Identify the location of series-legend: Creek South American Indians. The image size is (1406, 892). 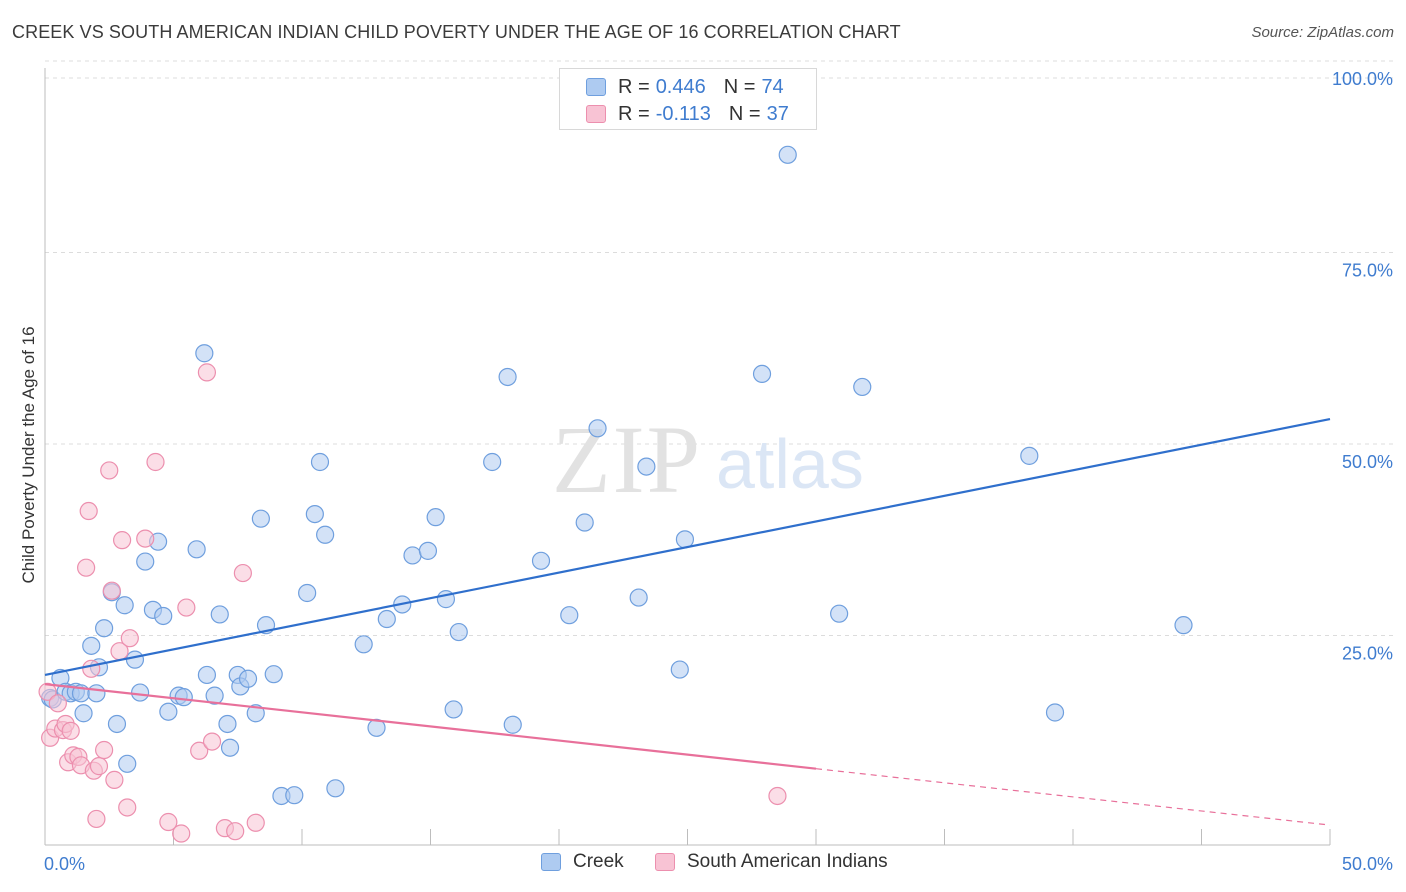
(703, 865).